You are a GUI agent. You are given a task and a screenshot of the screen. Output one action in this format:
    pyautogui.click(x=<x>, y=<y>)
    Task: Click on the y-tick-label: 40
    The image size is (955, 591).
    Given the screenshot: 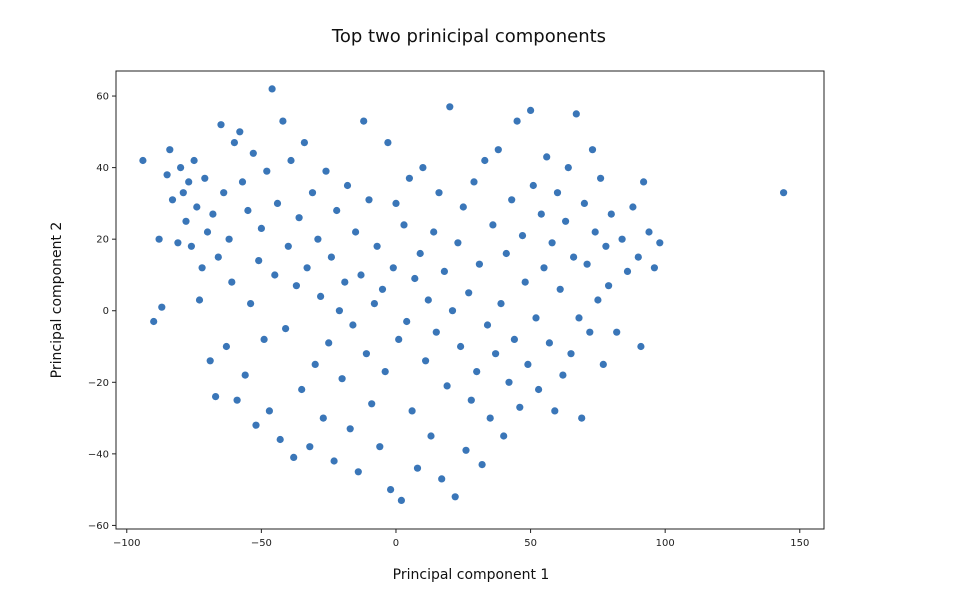 What is the action you would take?
    pyautogui.click(x=102, y=168)
    